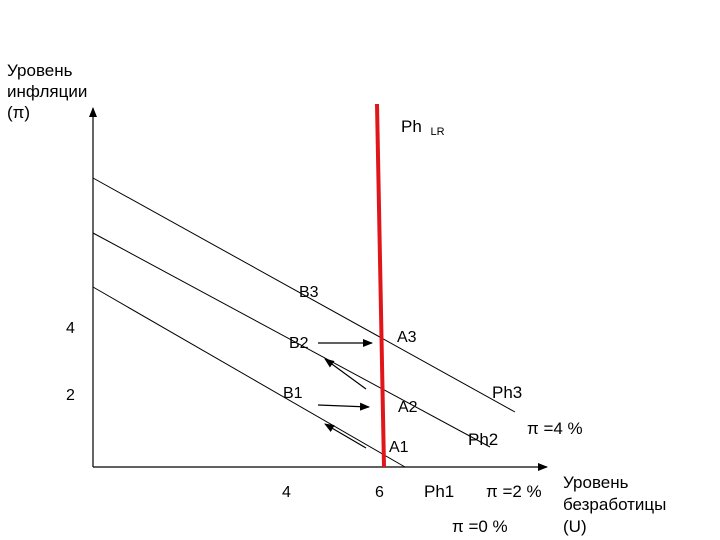 The height and width of the screenshot is (540, 720). Describe the element at coordinates (343, 406) in the screenshot. I see `arrow-b1-to-a2` at that location.